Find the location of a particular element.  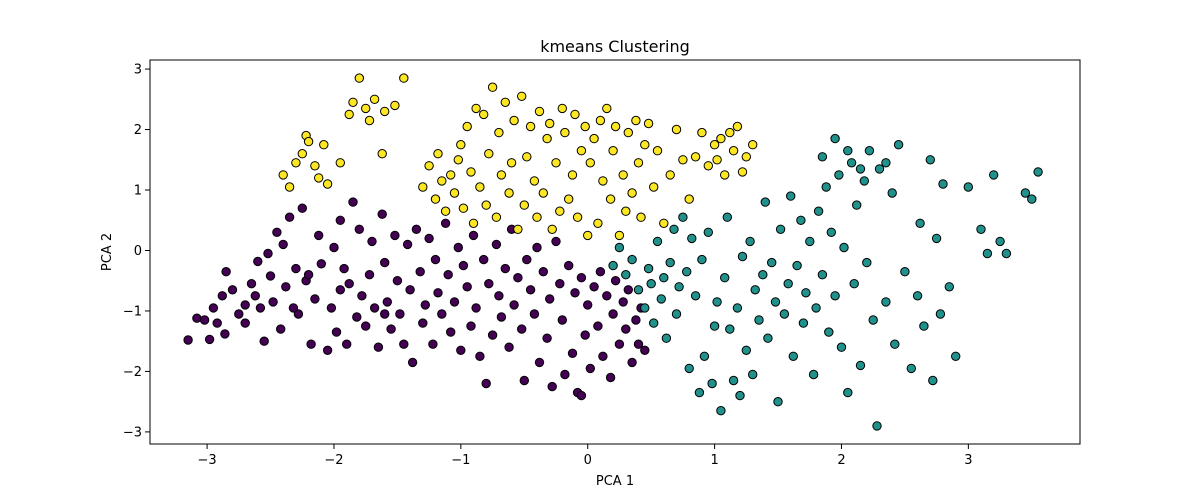

y-tick-label: 2 is located at coordinates (138, 130).